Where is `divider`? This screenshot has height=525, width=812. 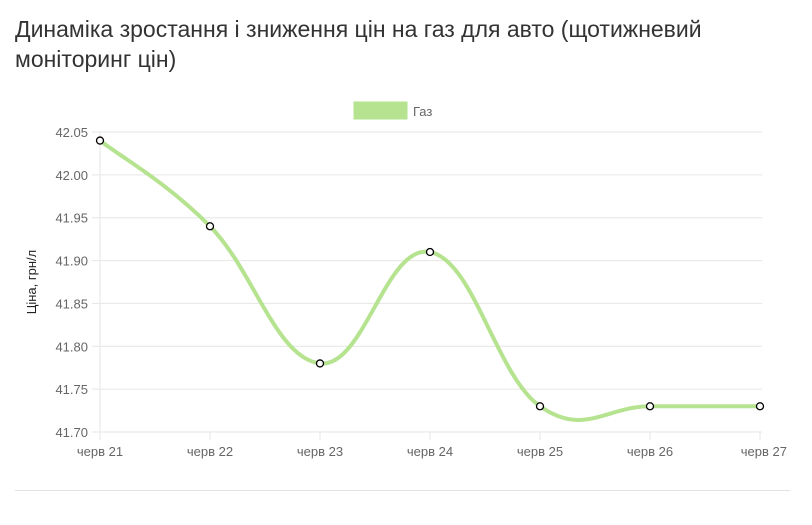
divider is located at coordinates (402, 490).